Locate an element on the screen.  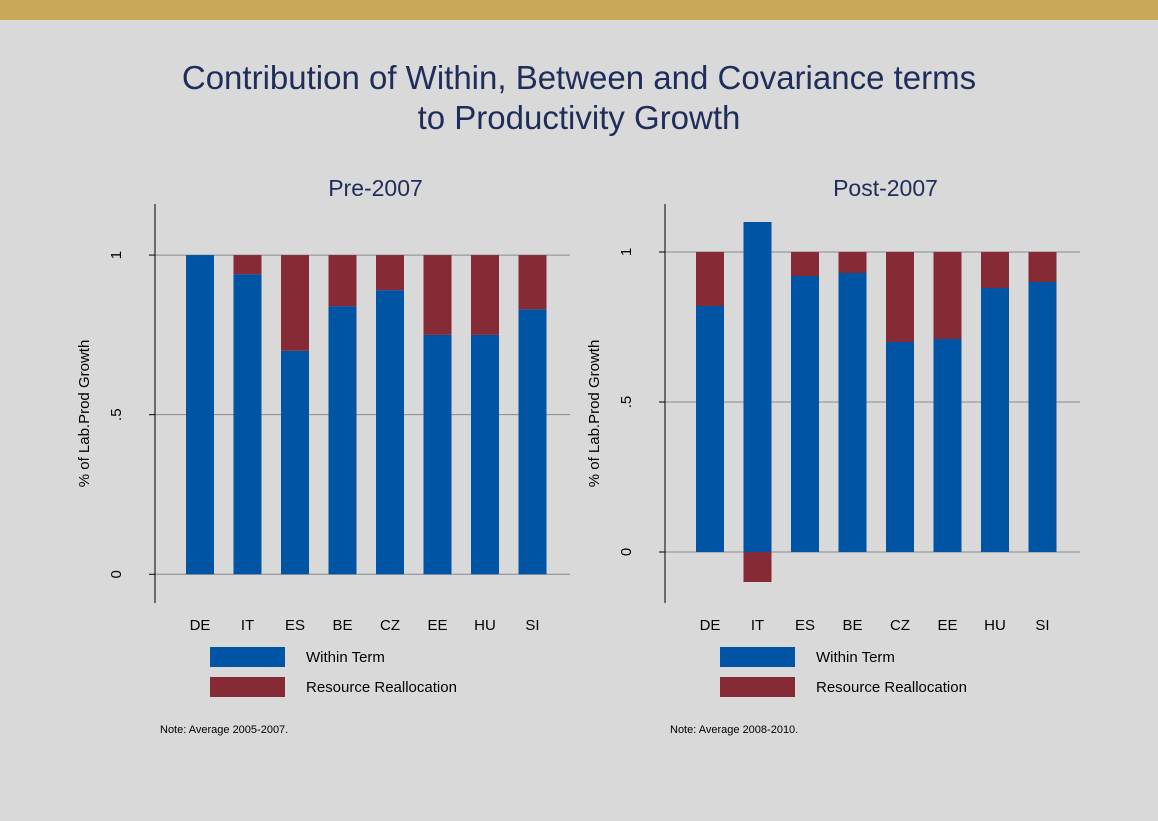
chart-title: Pre-2007 is located at coordinates (375, 188).